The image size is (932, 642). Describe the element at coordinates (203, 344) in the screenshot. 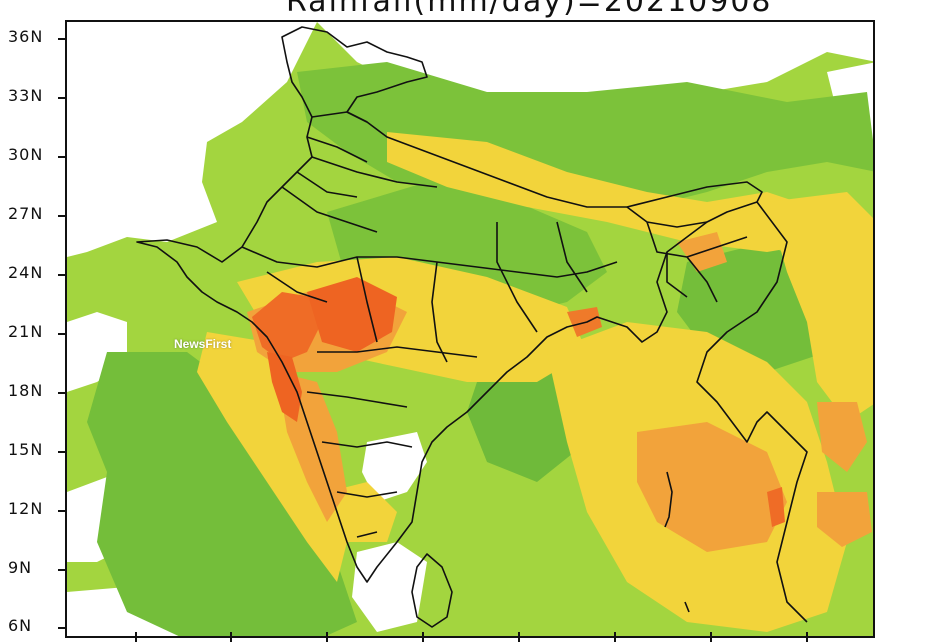

I see `watermark: NewsFirst` at that location.